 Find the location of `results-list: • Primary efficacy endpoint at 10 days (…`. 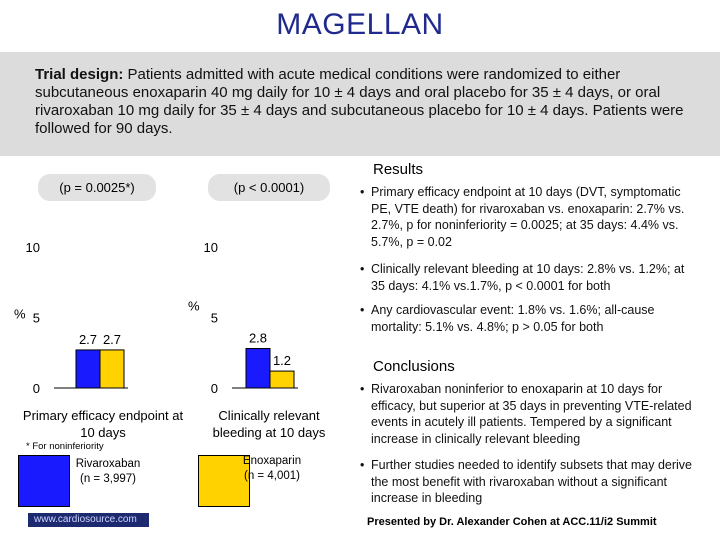

results-list: • Primary efficacy endpoint at 10 days (… is located at coordinates (522, 259).